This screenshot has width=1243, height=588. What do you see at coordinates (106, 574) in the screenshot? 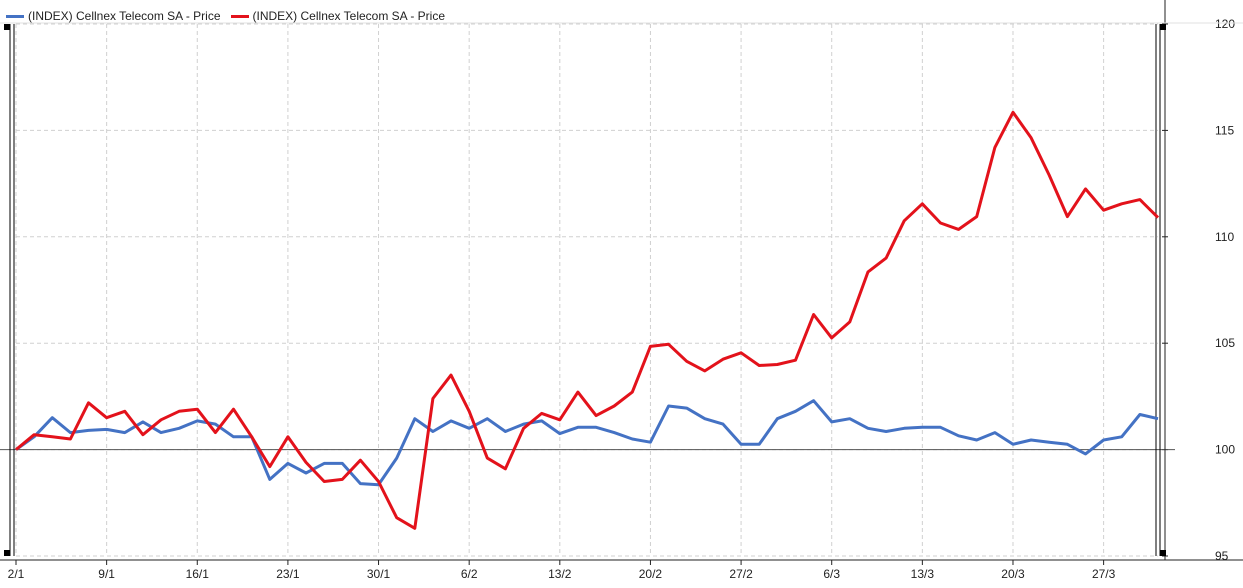
I see `x-tick-label: 9/1` at bounding box center [106, 574].